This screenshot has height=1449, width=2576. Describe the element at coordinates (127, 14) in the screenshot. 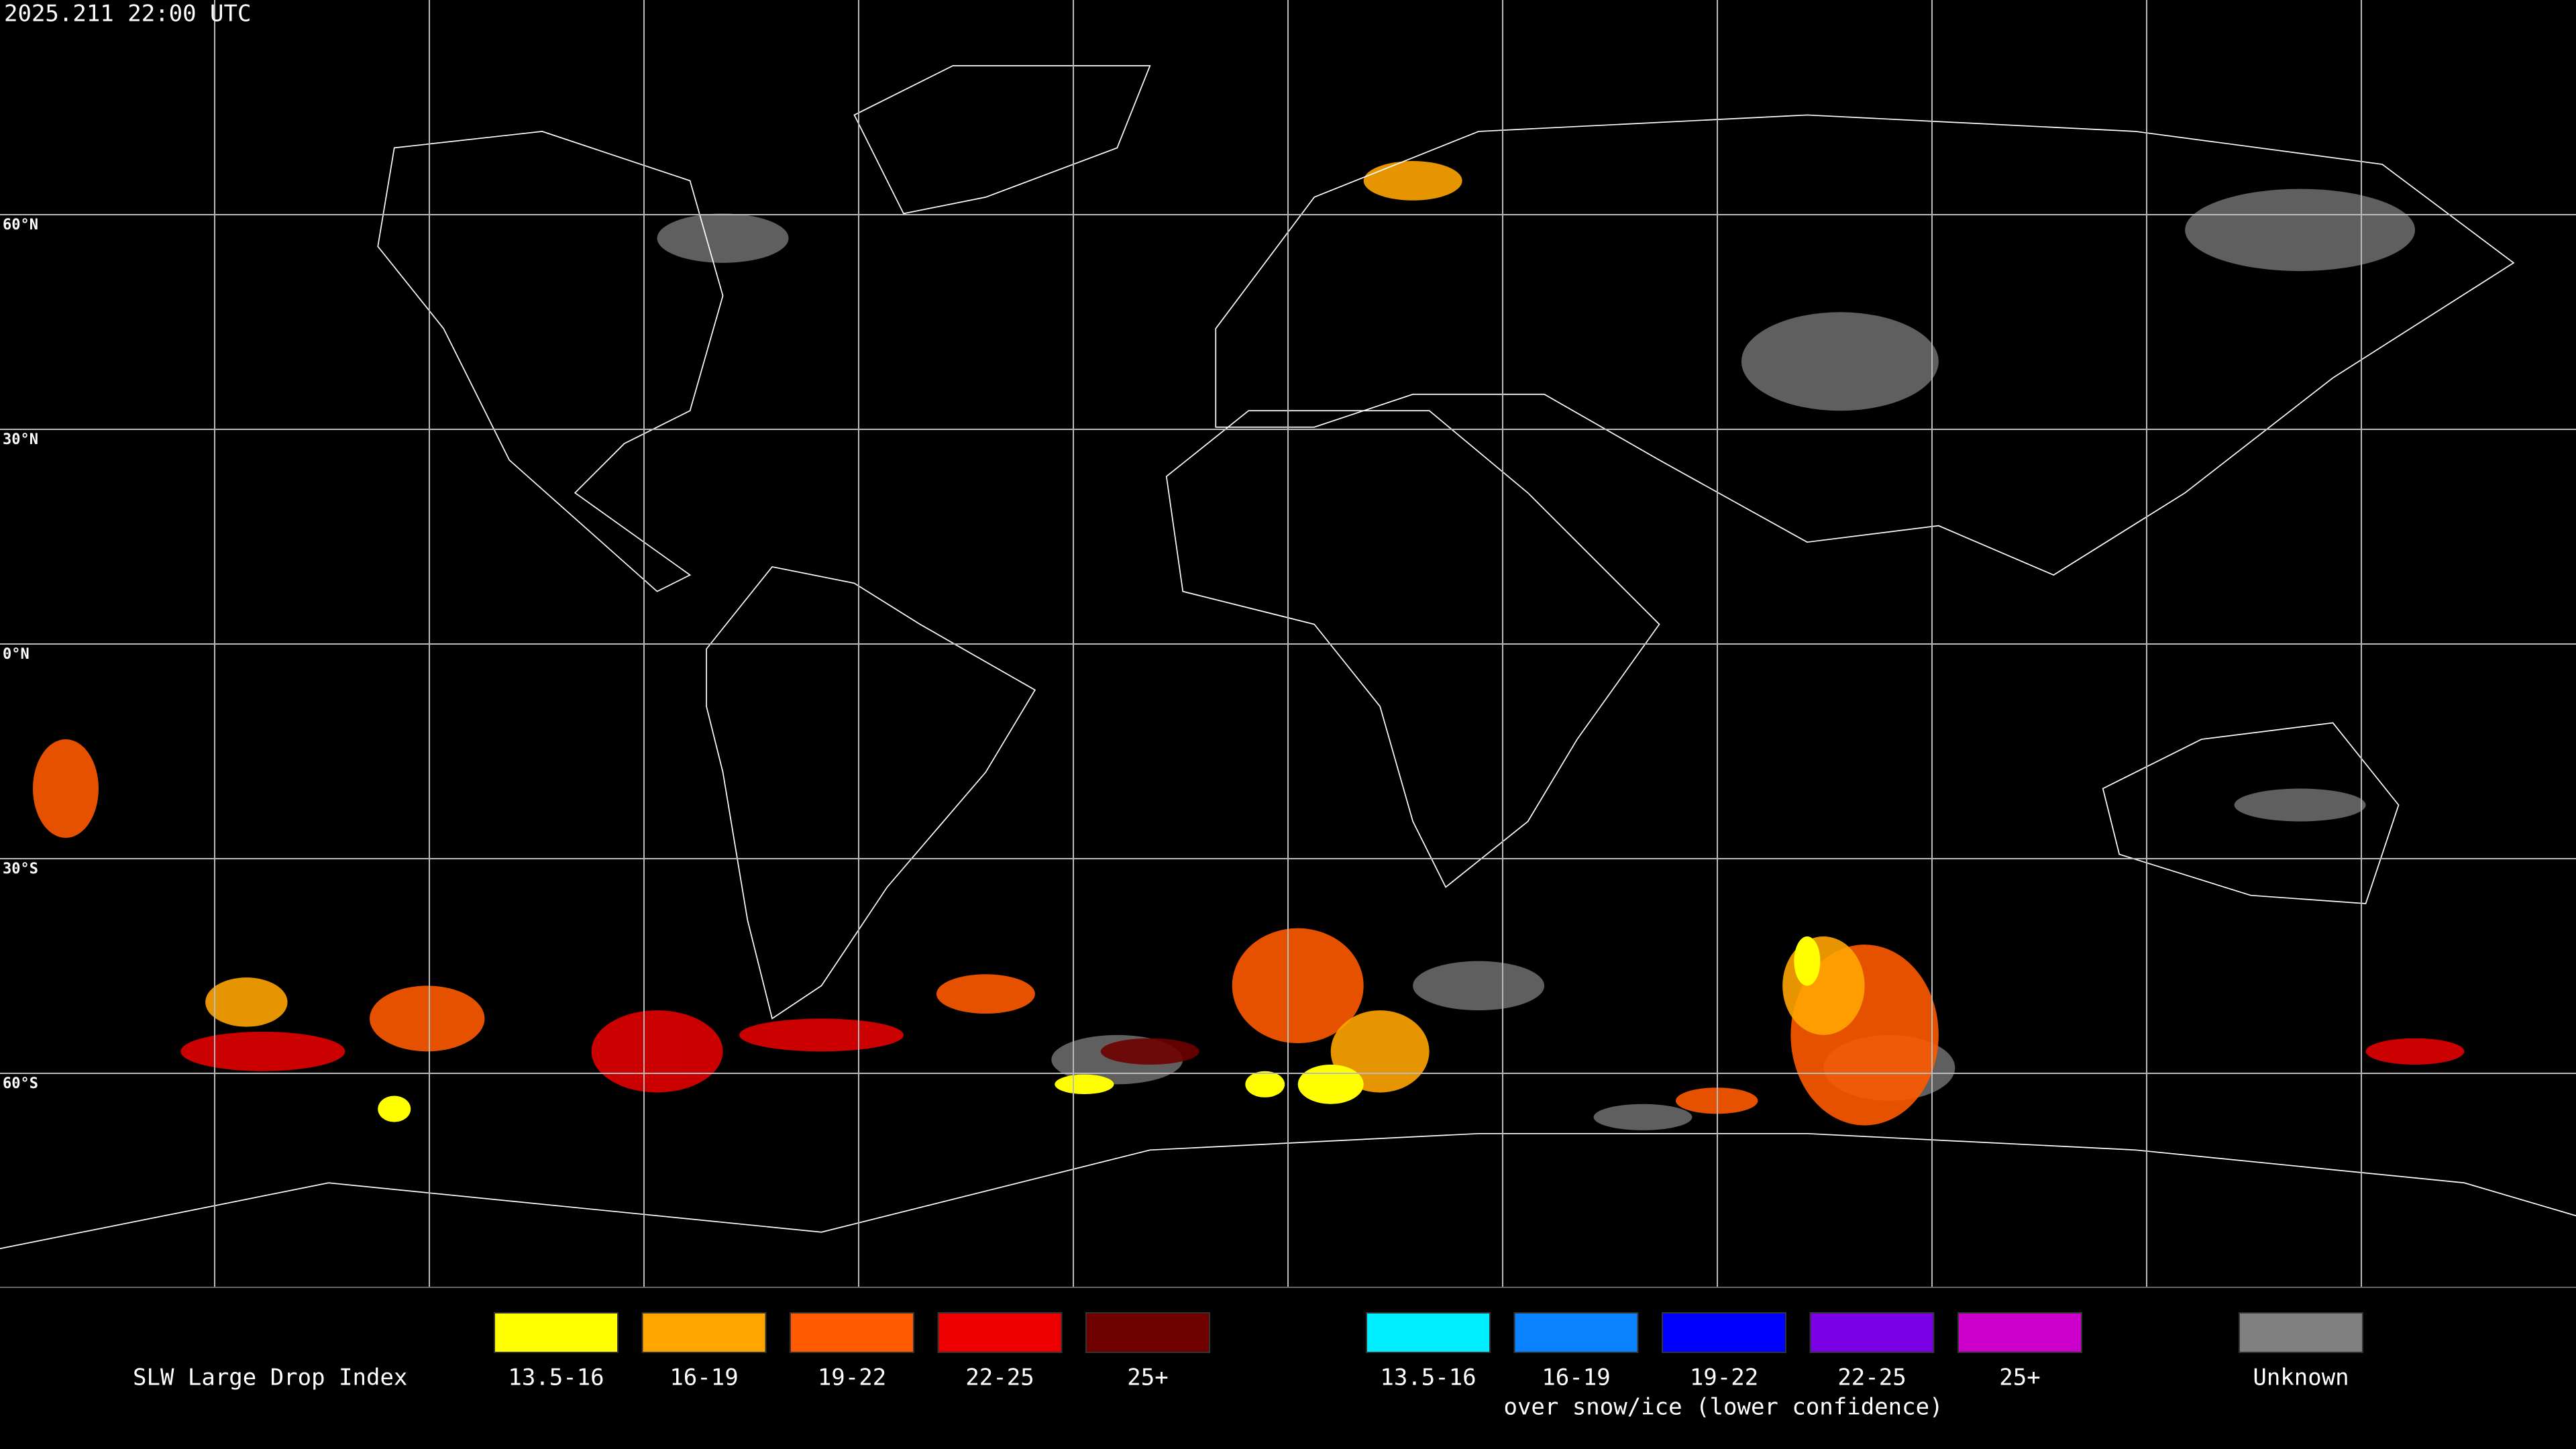

I see `timestamp: 2025.211 22:00 UTC` at that location.